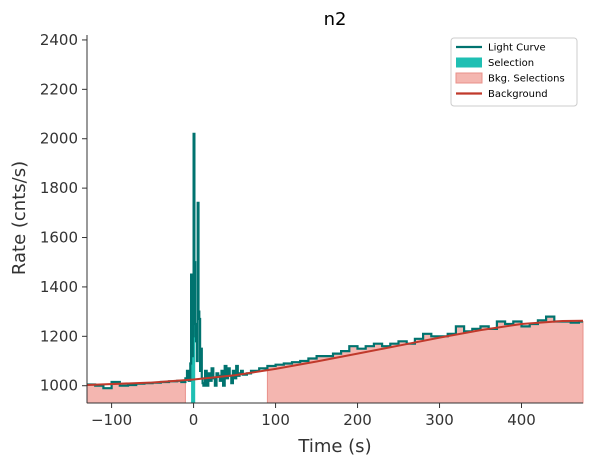 This screenshot has height=465, width=592. I want to click on x-tick-label: 200, so click(357, 420).